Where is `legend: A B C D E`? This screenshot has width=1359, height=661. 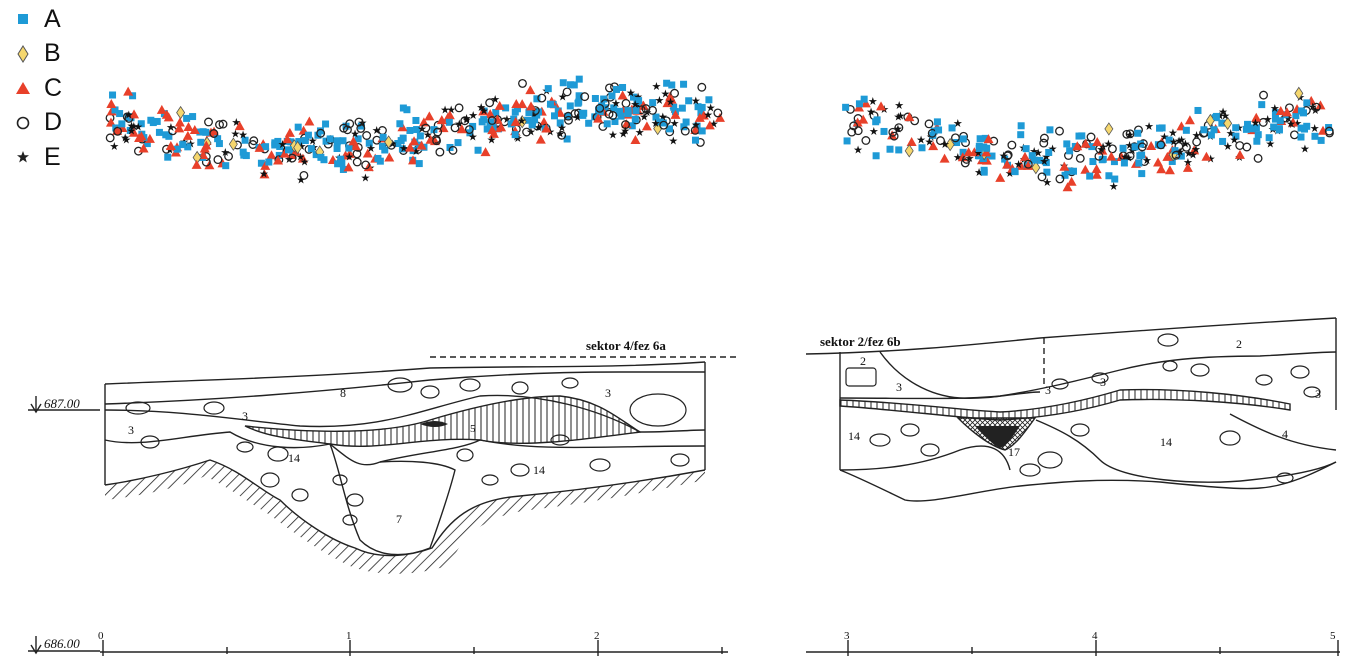
legend: A B C D E is located at coordinates (53, 88).